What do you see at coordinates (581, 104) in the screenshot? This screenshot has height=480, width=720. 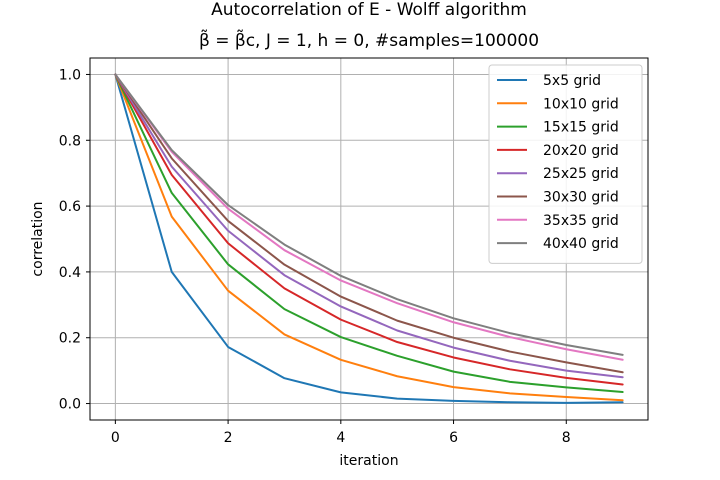 I see `legend-label: 10x10 grid` at bounding box center [581, 104].